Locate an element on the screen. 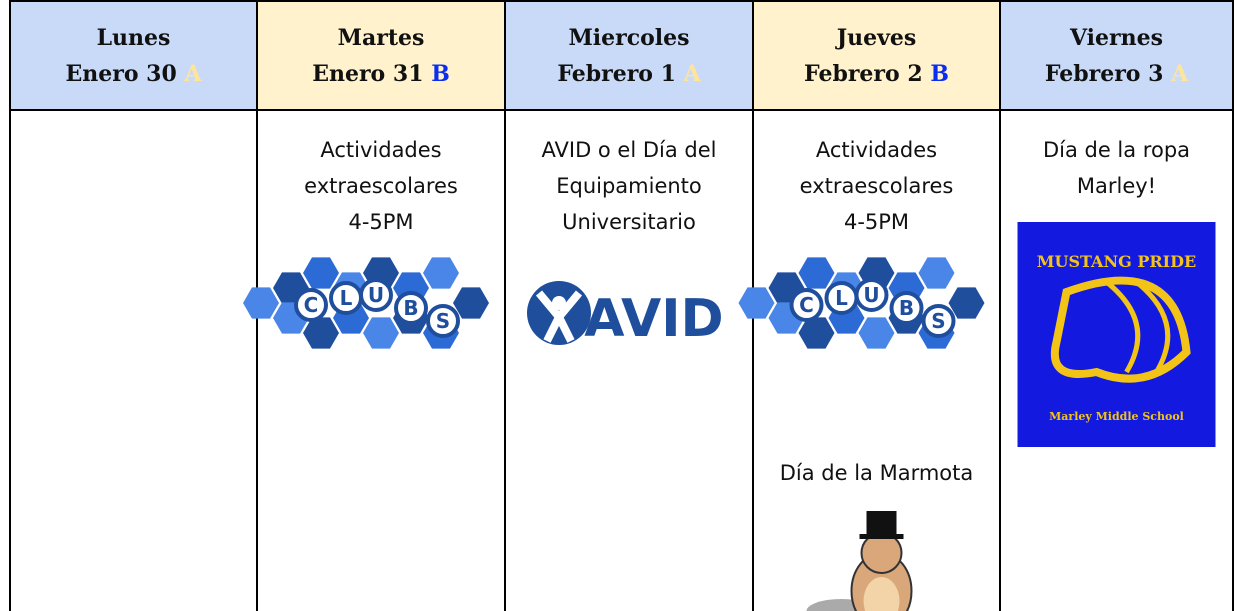 This screenshot has height=611, width=1244. mustang-logo: MUSTANG PRIDE Marley Middle School is located at coordinates (1116, 334).